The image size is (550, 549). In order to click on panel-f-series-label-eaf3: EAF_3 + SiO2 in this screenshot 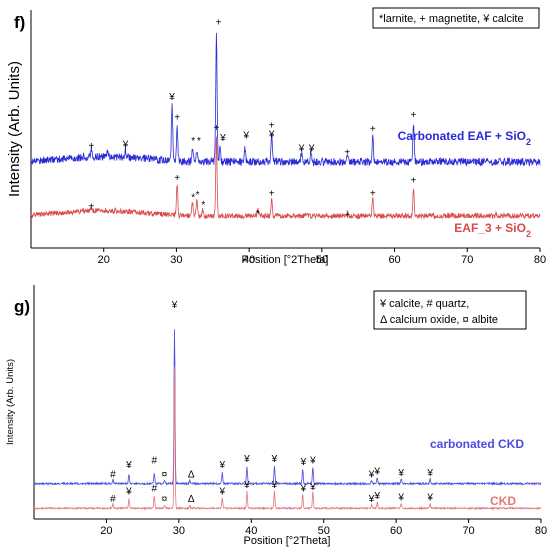, I will do `click(492, 230)`.